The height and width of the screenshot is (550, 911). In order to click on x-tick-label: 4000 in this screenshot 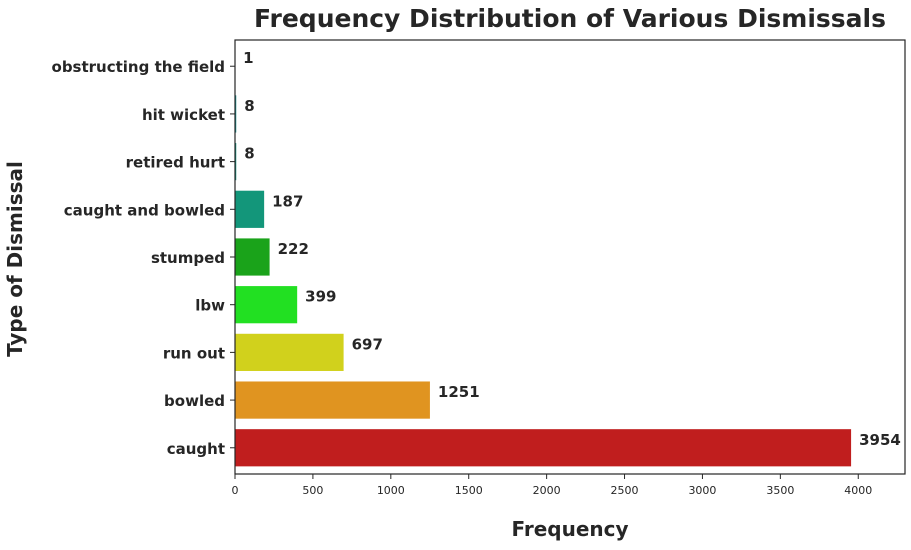, I will do `click(858, 490)`.